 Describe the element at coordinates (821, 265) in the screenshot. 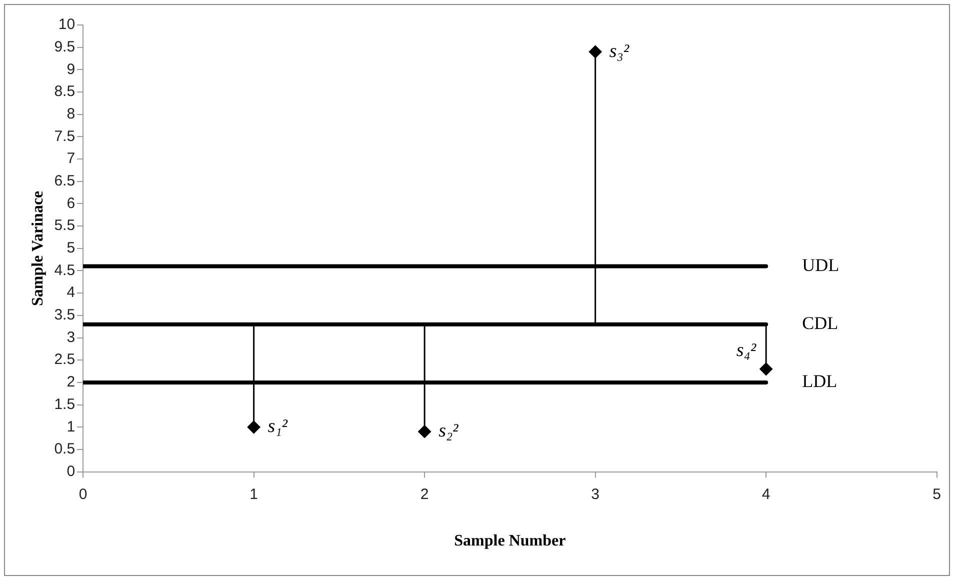

I see `text: UDL` at that location.